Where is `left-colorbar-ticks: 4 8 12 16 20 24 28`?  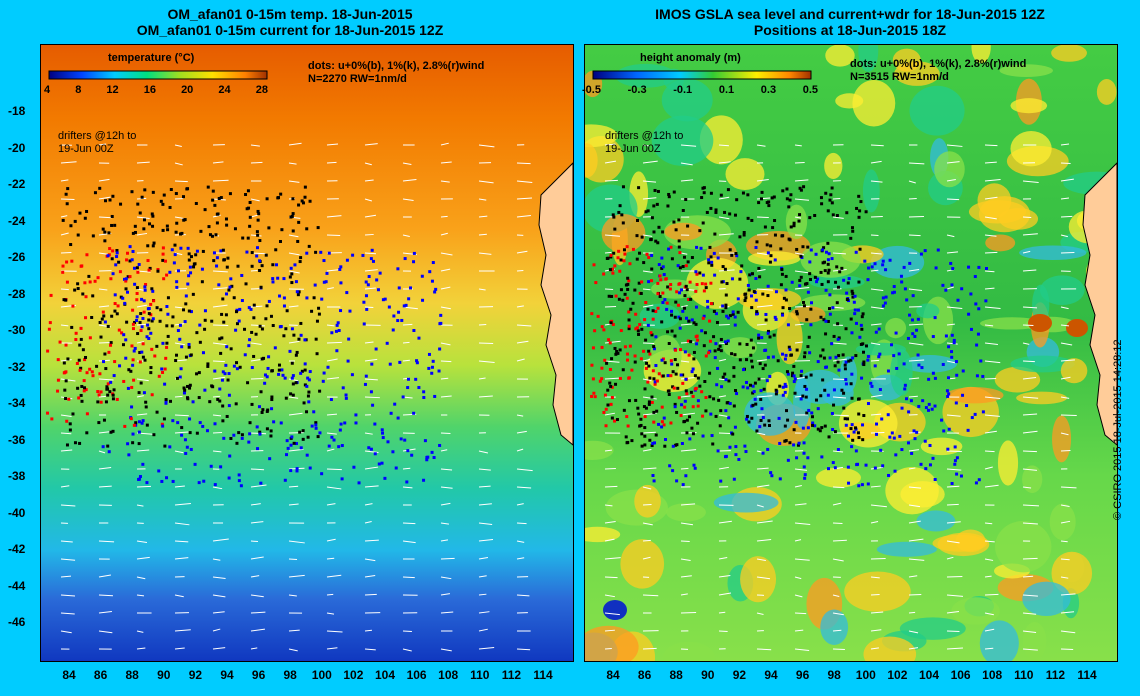
left-colorbar-ticks: 4 8 12 16 20 24 28 is located at coordinates (156, 90).